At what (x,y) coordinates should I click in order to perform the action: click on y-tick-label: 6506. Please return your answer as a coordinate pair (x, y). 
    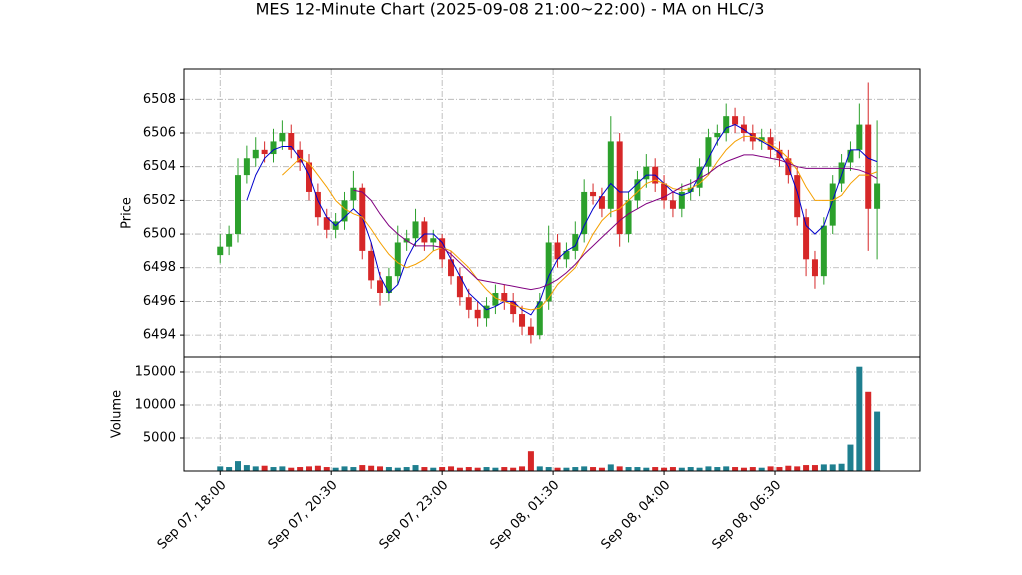
    Looking at the image, I should click on (159, 133).